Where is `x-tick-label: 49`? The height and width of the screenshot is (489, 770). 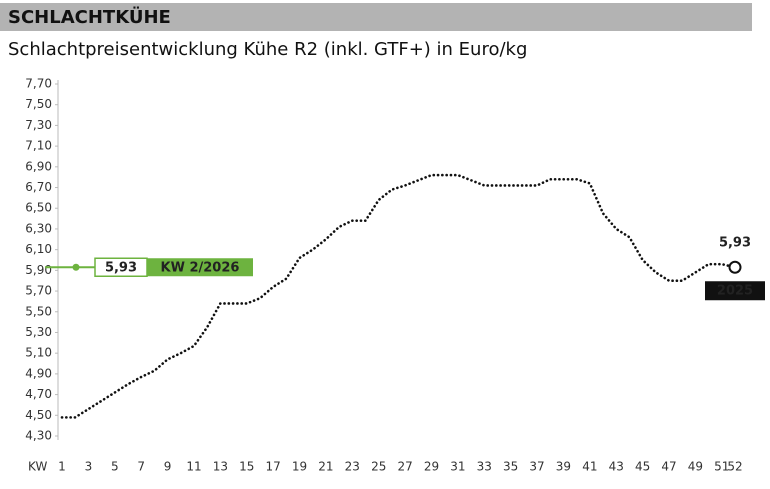
x-tick-label: 49 is located at coordinates (695, 467).